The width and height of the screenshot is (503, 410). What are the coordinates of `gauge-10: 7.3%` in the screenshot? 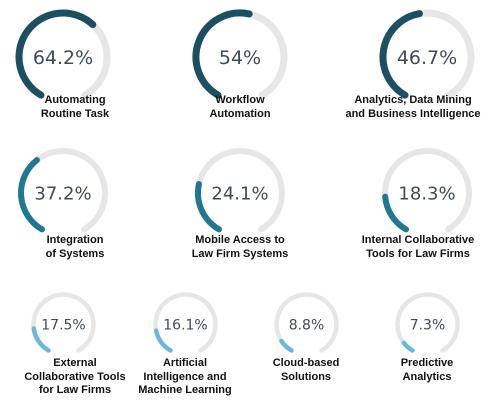 It's located at (427, 322).